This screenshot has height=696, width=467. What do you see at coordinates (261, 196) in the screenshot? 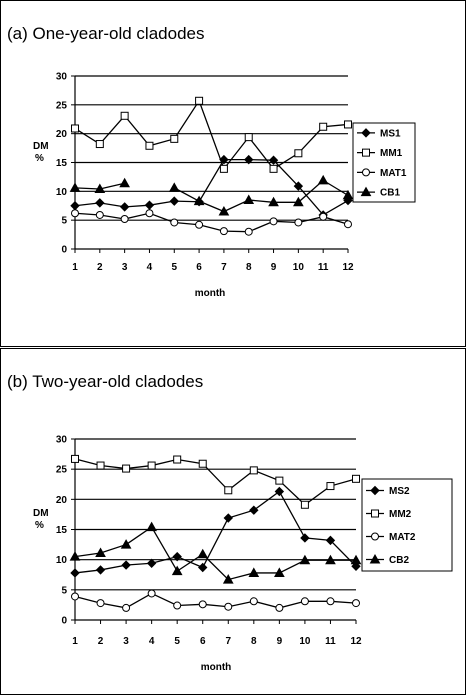
I see `series-line-CB1` at bounding box center [261, 196].